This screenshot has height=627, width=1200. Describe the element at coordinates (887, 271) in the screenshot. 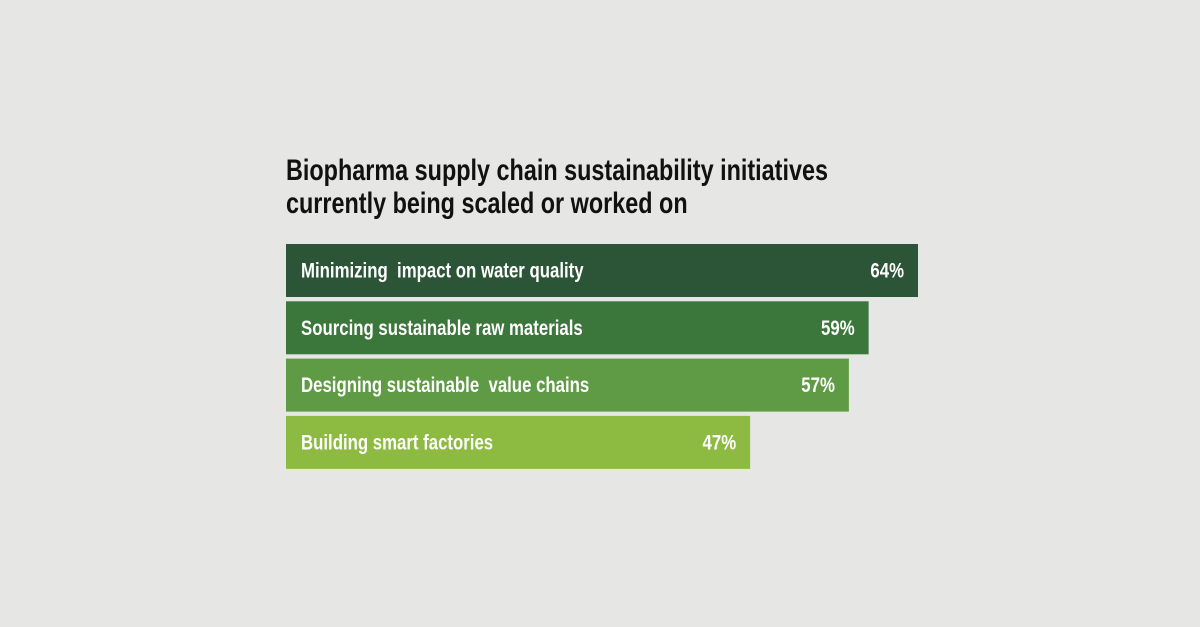

I see `value-label: 64%` at that location.